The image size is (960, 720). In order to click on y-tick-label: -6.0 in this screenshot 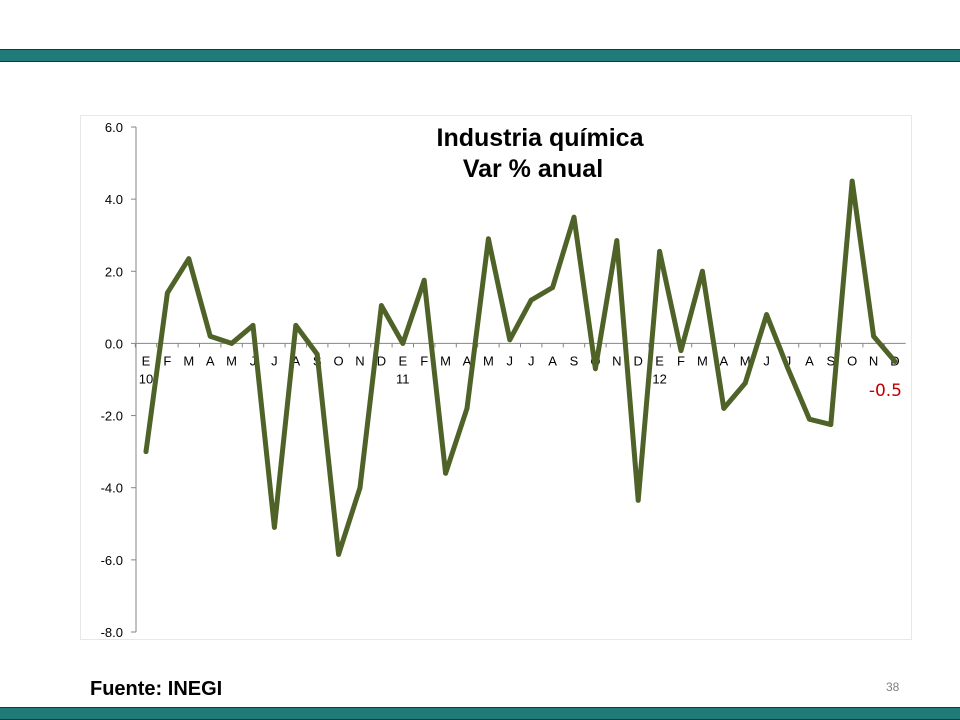, I will do `click(112, 560)`.